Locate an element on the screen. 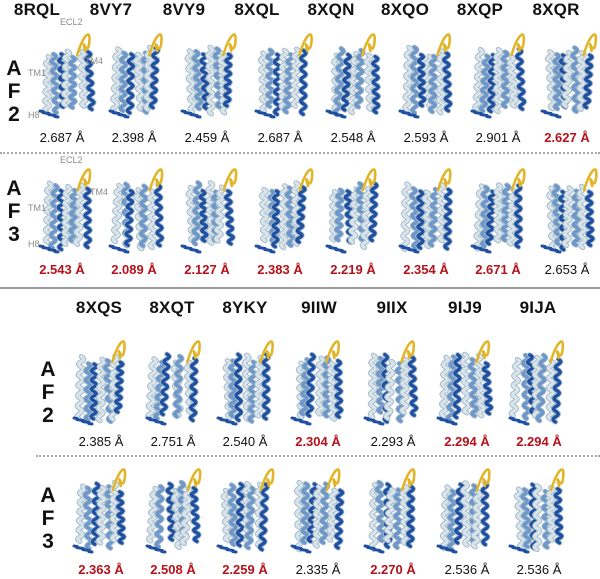 The width and height of the screenshot is (600, 579). rmsd-value: 2.653 Å is located at coordinates (567, 269).